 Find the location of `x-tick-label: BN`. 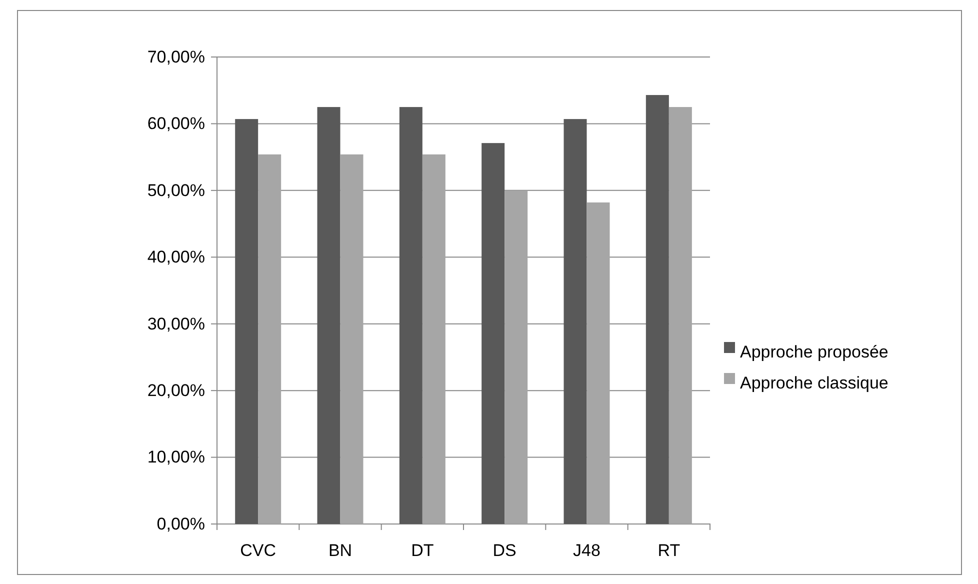

x-tick-label: BN is located at coordinates (340, 550).